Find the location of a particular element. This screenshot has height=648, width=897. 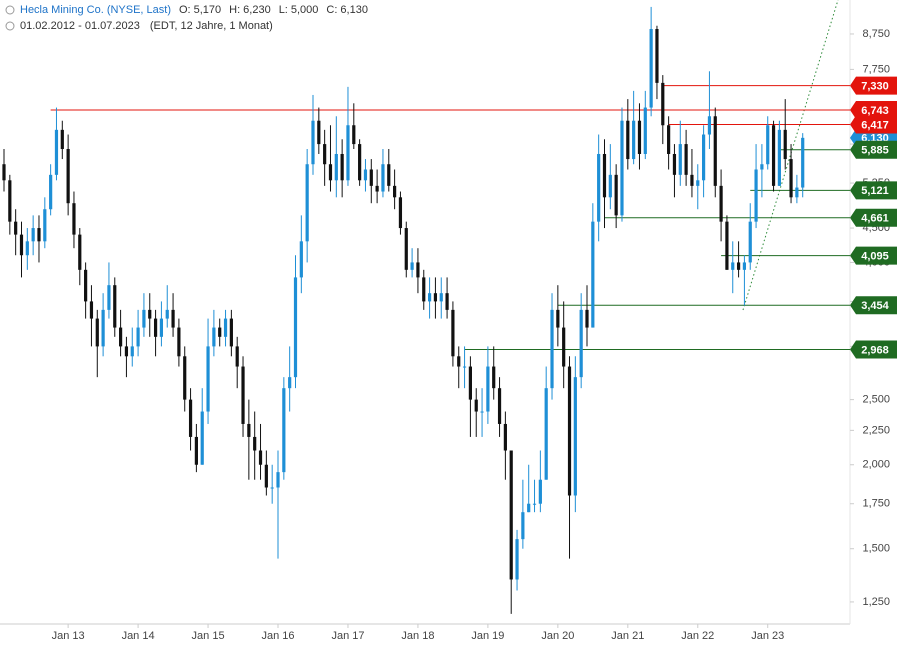

y-tick-label: 1,250 is located at coordinates (876, 602).